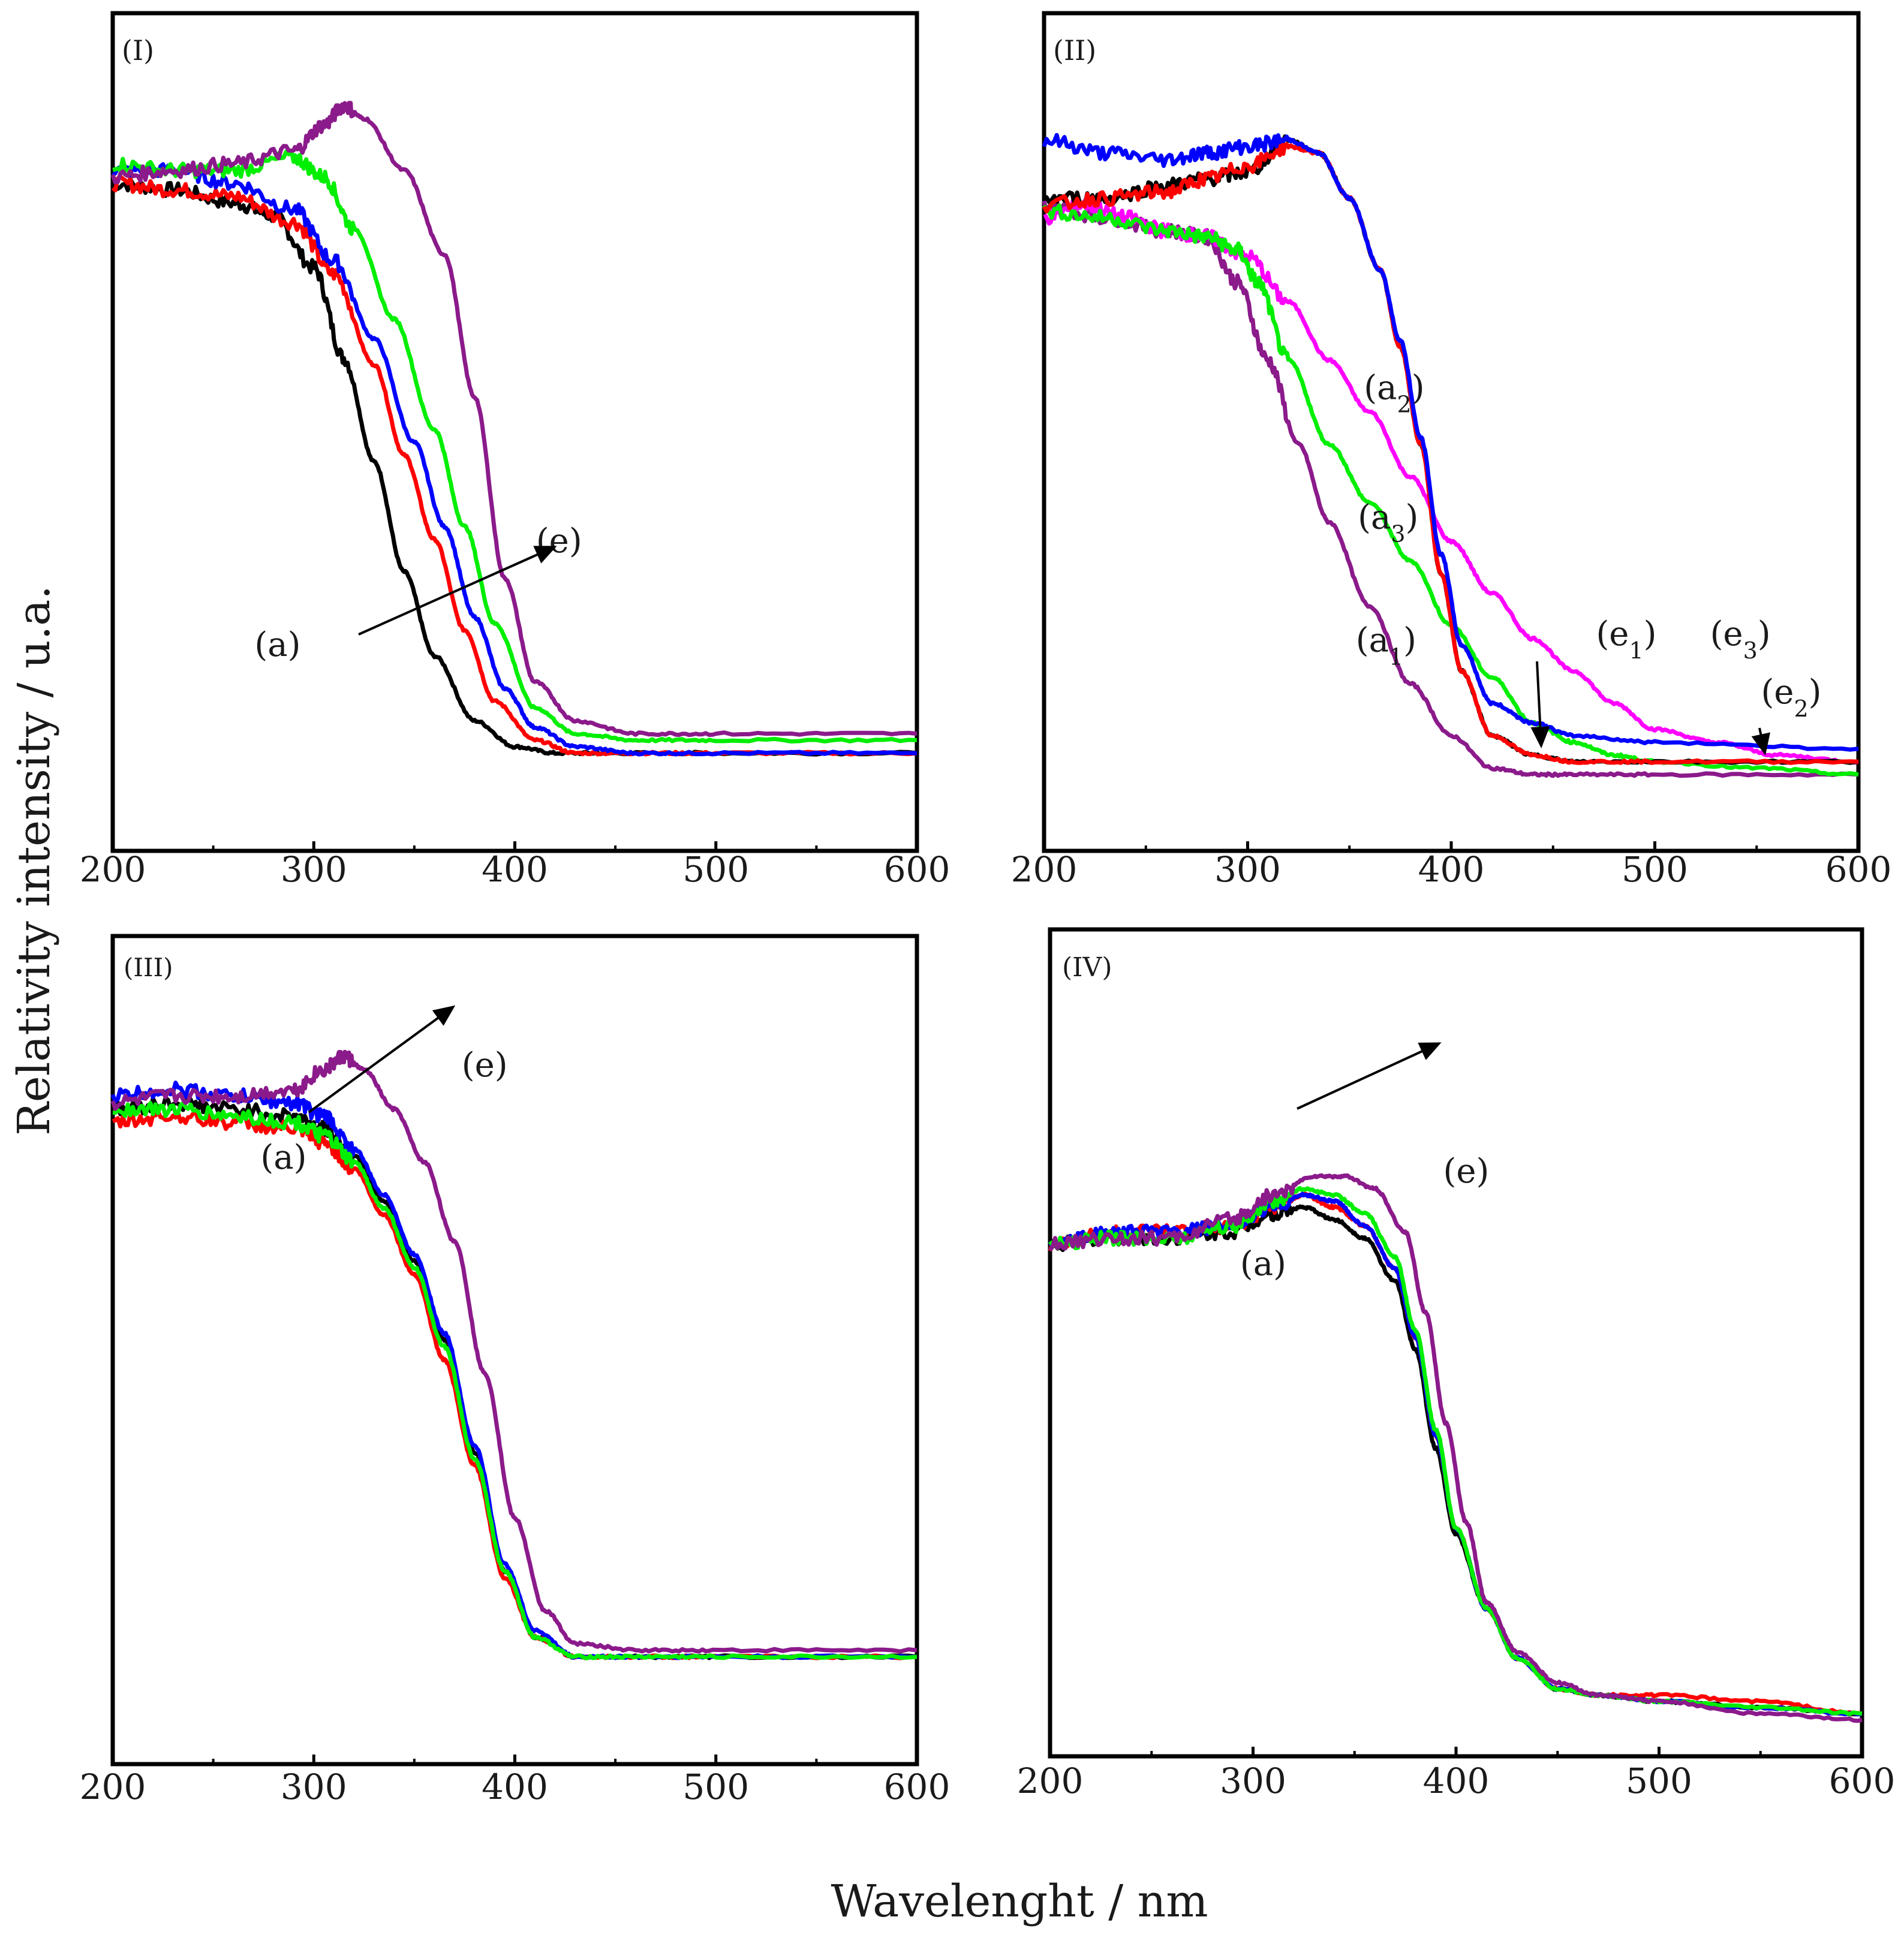 This screenshot has height=1941, width=1904. What do you see at coordinates (1451, 481) in the screenshot?
I see `panel-2-series-a2` at bounding box center [1451, 481].